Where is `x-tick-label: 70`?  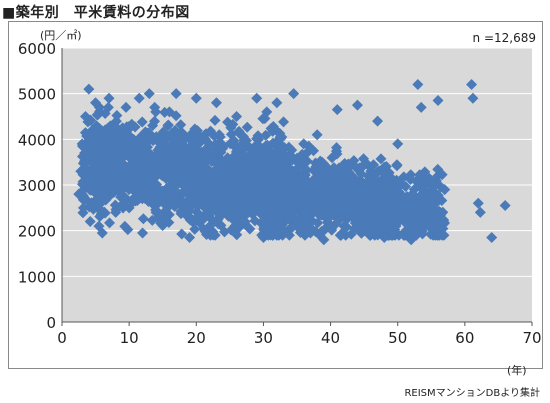
x-tick-label: 70 is located at coordinates (531, 338).